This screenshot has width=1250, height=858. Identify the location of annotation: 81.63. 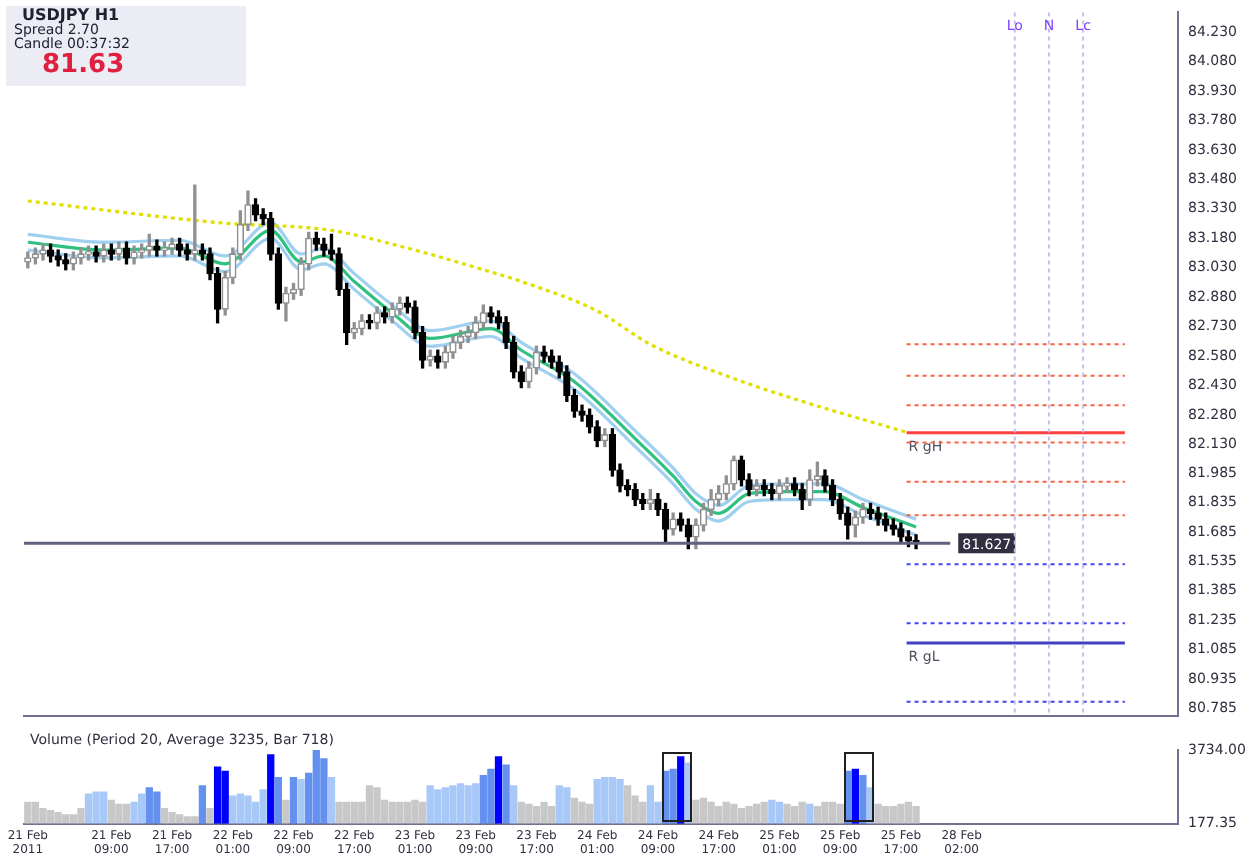
(84, 65).